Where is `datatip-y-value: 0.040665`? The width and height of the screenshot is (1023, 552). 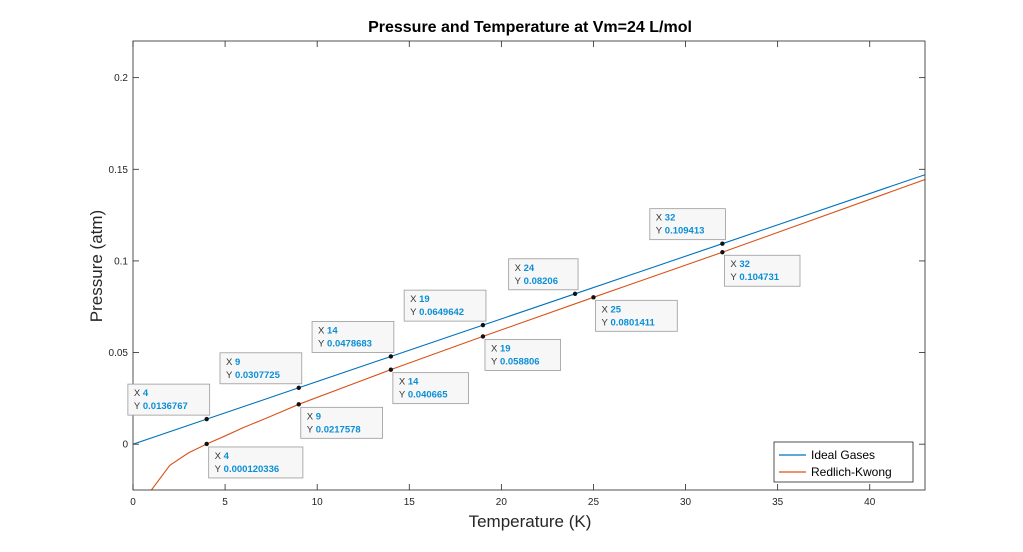
datatip-y-value: 0.040665 is located at coordinates (428, 395).